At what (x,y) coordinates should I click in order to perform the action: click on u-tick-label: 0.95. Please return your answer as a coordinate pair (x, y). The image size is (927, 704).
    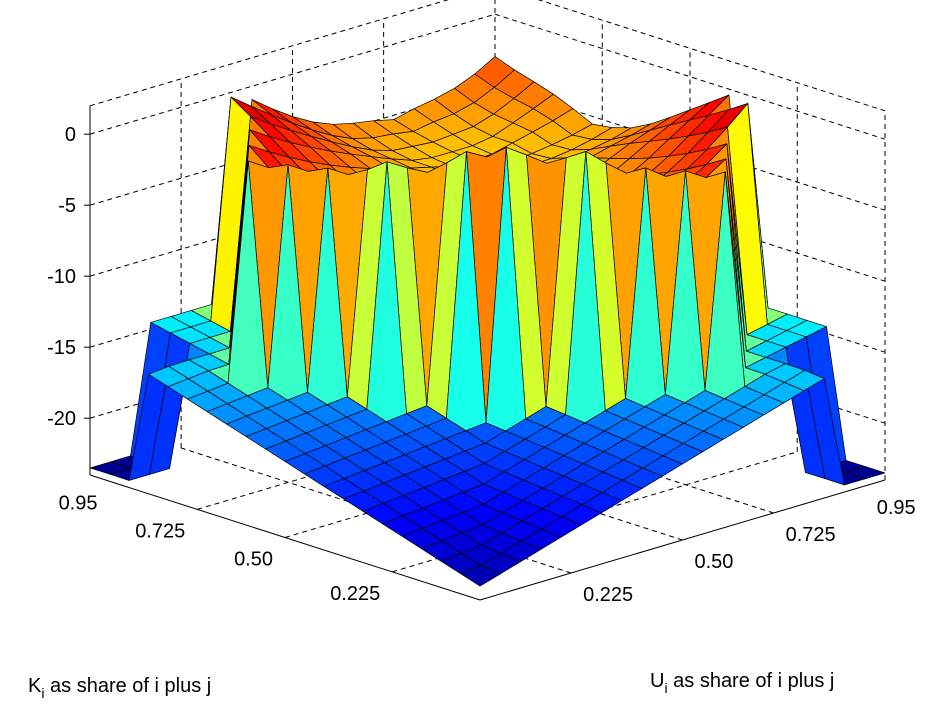
    Looking at the image, I should click on (896, 508).